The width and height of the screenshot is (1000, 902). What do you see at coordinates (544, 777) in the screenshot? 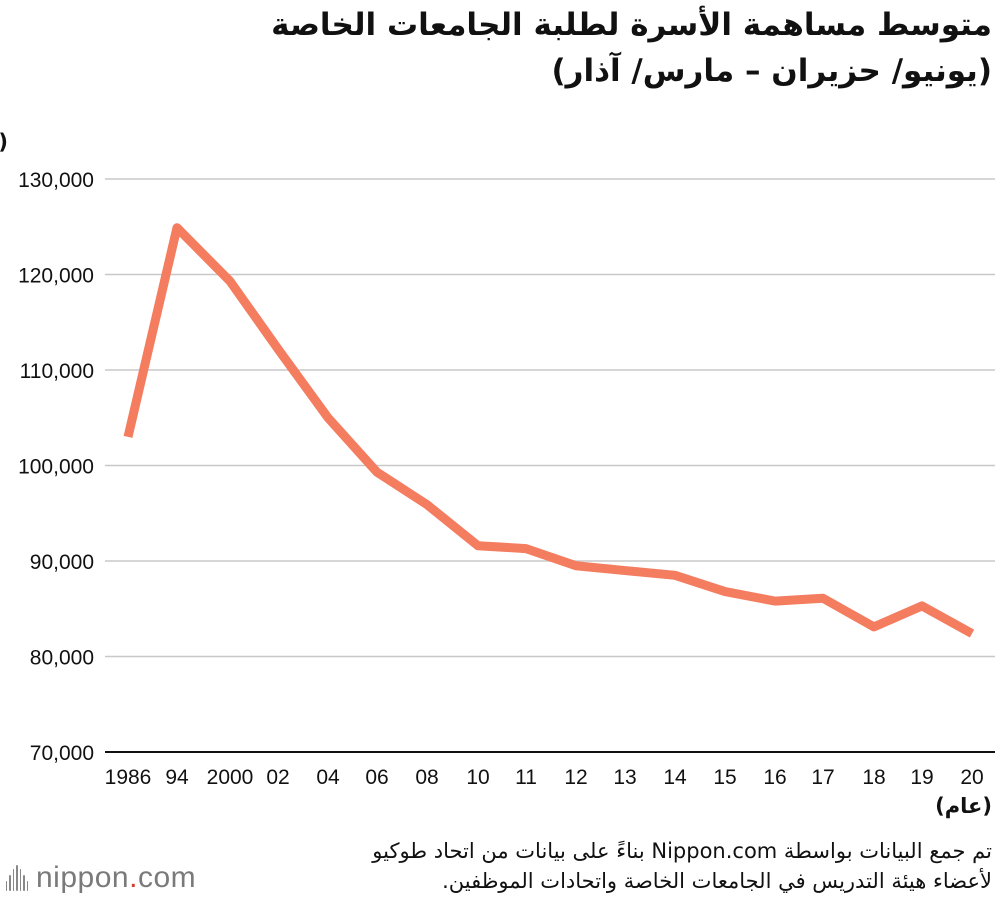
I see `x-axis-ticks: 1986 94 2000 02 04 06 08 10 11 12 13 14 15 16 17 18 19 20` at bounding box center [544, 777].